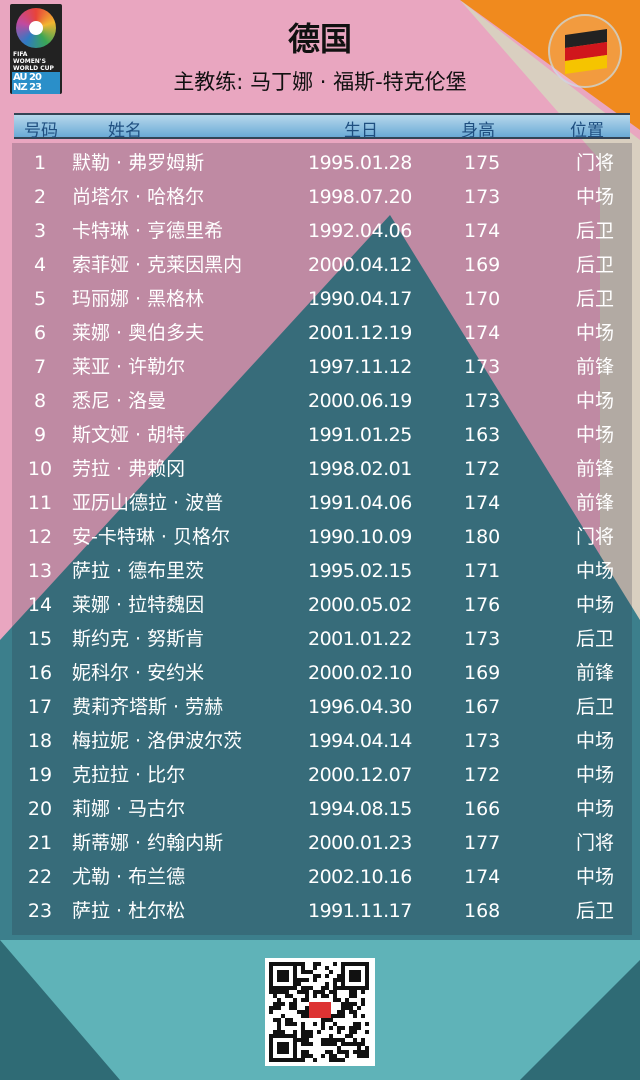 The width and height of the screenshot is (640, 1080). What do you see at coordinates (322, 469) in the screenshot?
I see `table-row: 10 劳拉 · 弗赖冈 1998.02.01 172 前锋` at bounding box center [322, 469].